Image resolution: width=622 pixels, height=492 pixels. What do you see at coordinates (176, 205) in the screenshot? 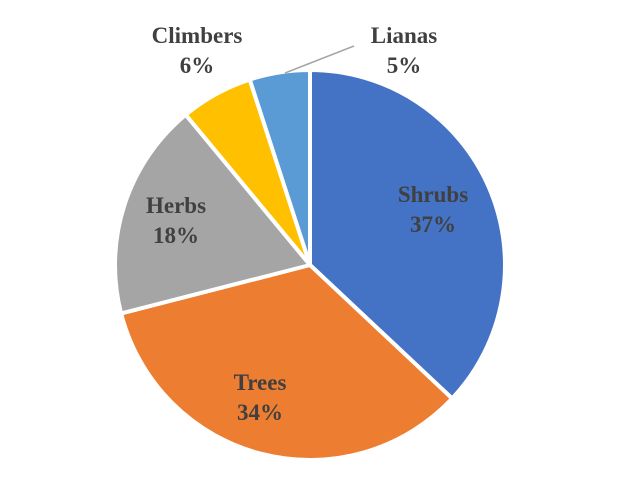
I see `data-label-category: Herbs` at bounding box center [176, 205].